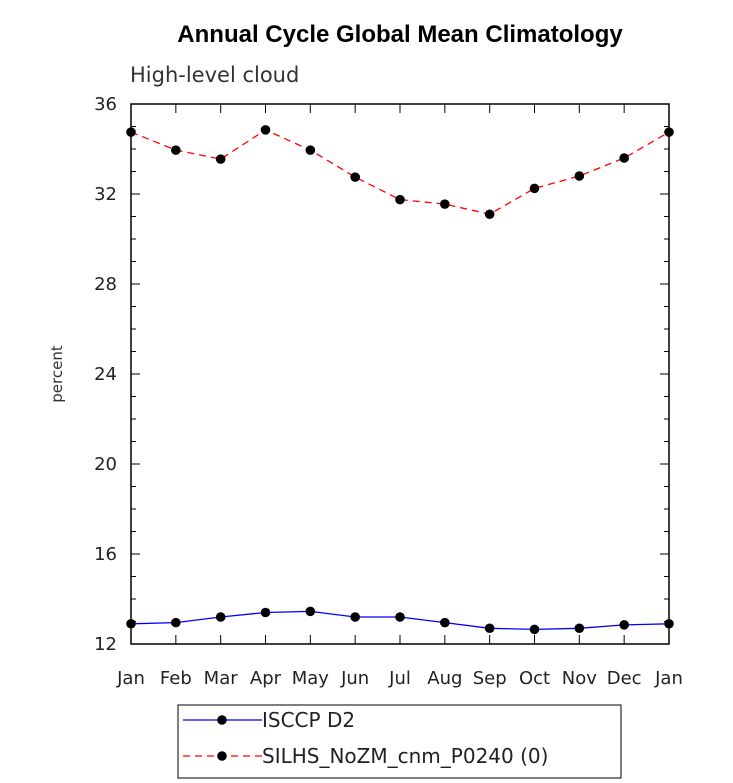 This screenshot has width=733, height=783. I want to click on legend: ISCCP D2 SILHS_NoZM_cnm_P0240 (0), so click(399, 741).